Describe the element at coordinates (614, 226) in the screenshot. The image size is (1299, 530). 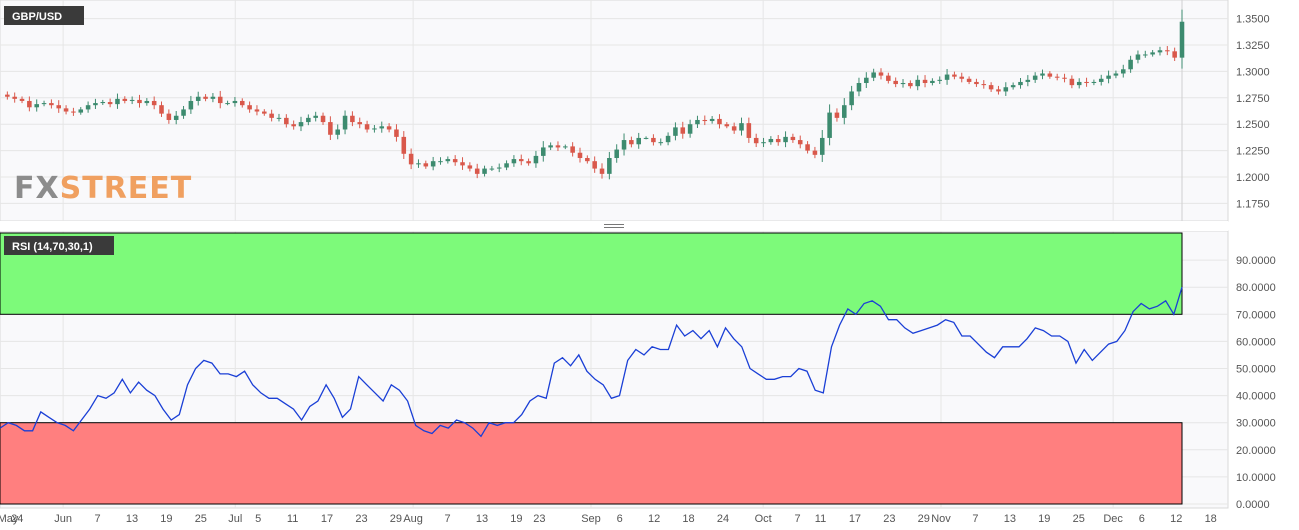
I see `pane-resize-handle` at that location.